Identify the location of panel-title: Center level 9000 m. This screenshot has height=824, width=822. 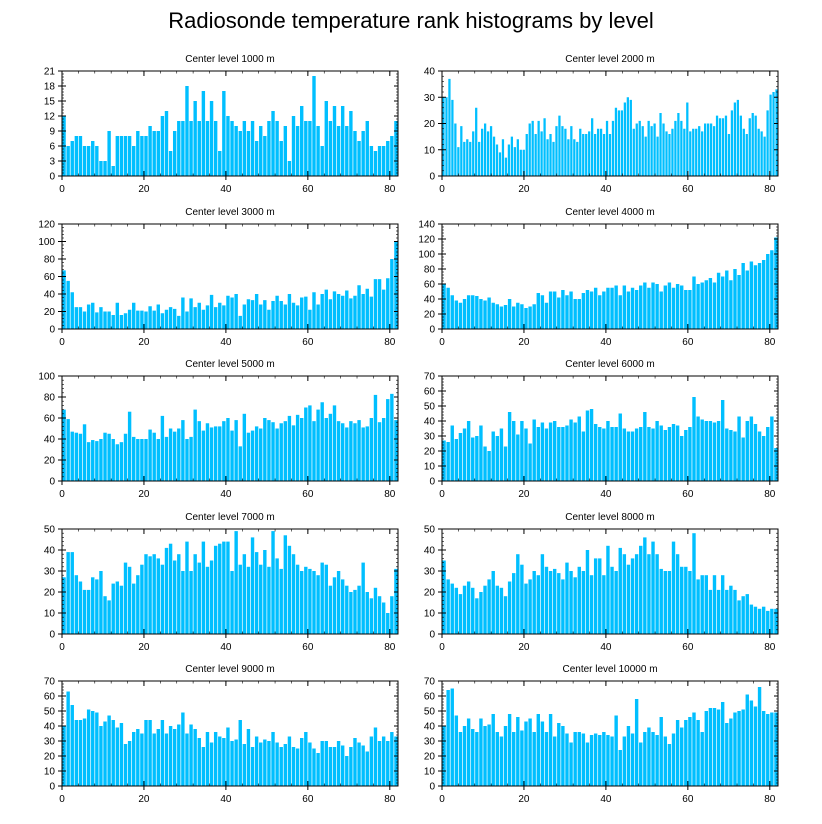
(230, 669).